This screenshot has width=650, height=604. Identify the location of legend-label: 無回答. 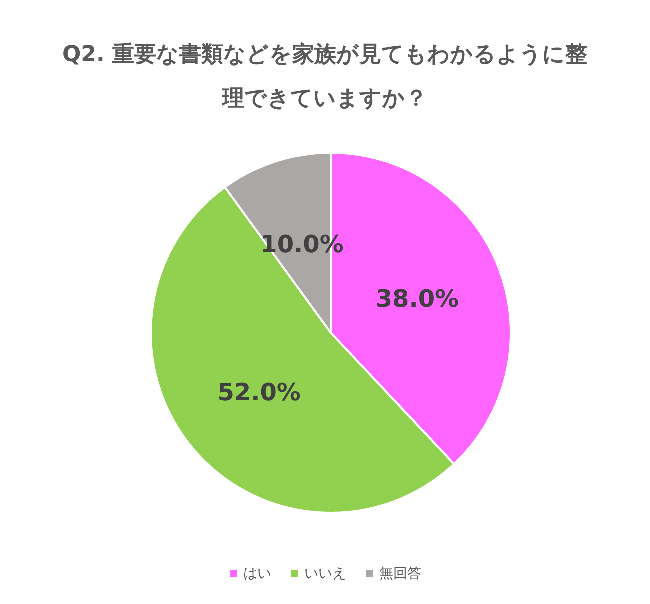
(401, 574).